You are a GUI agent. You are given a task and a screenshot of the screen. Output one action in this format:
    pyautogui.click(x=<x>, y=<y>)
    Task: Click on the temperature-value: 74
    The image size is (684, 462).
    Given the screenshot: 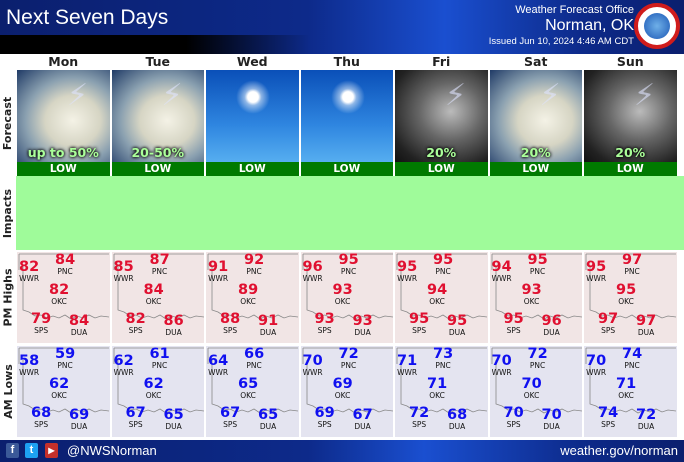 What is the action you would take?
    pyautogui.click(x=608, y=413)
    